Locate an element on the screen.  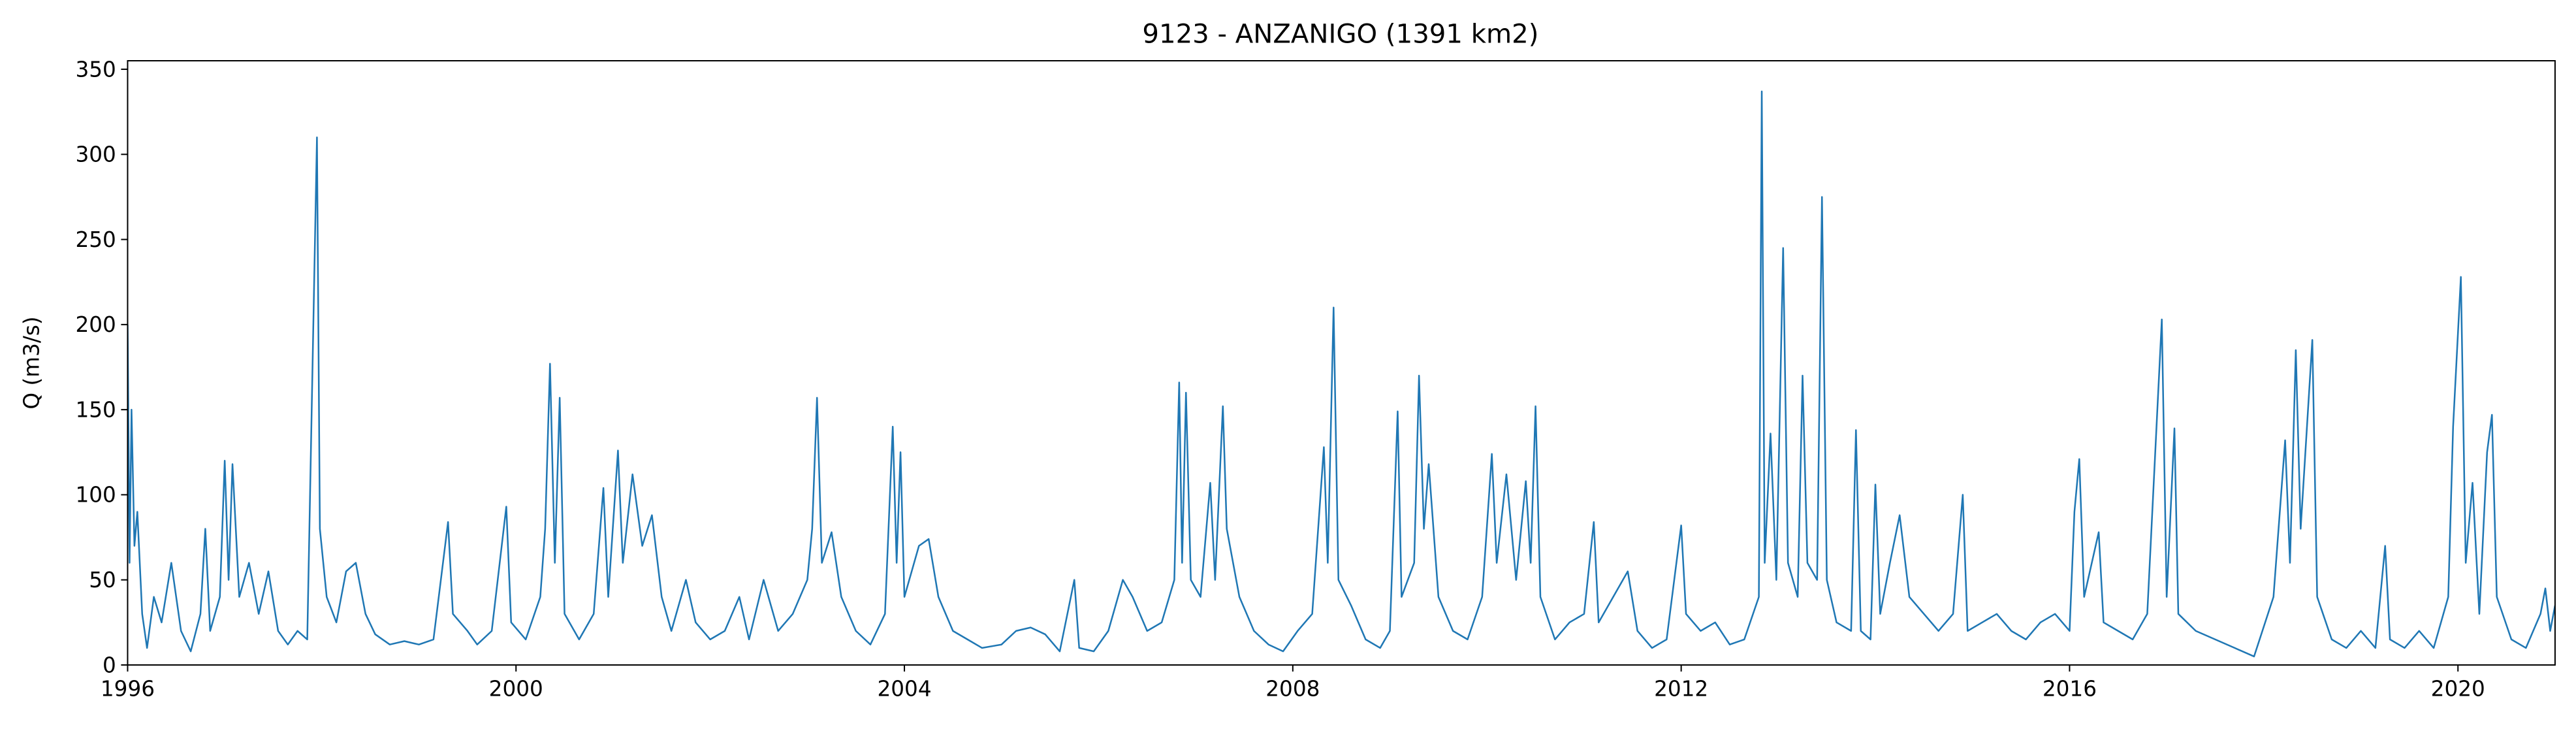
y-tick-label: 300 is located at coordinates (96, 154).